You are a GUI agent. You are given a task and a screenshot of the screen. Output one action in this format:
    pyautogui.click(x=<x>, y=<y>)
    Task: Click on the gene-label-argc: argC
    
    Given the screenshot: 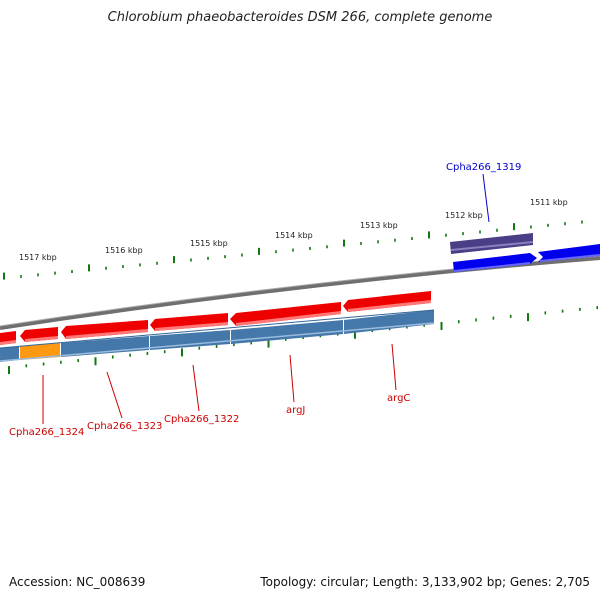 What is the action you would take?
    pyautogui.click(x=398, y=398)
    